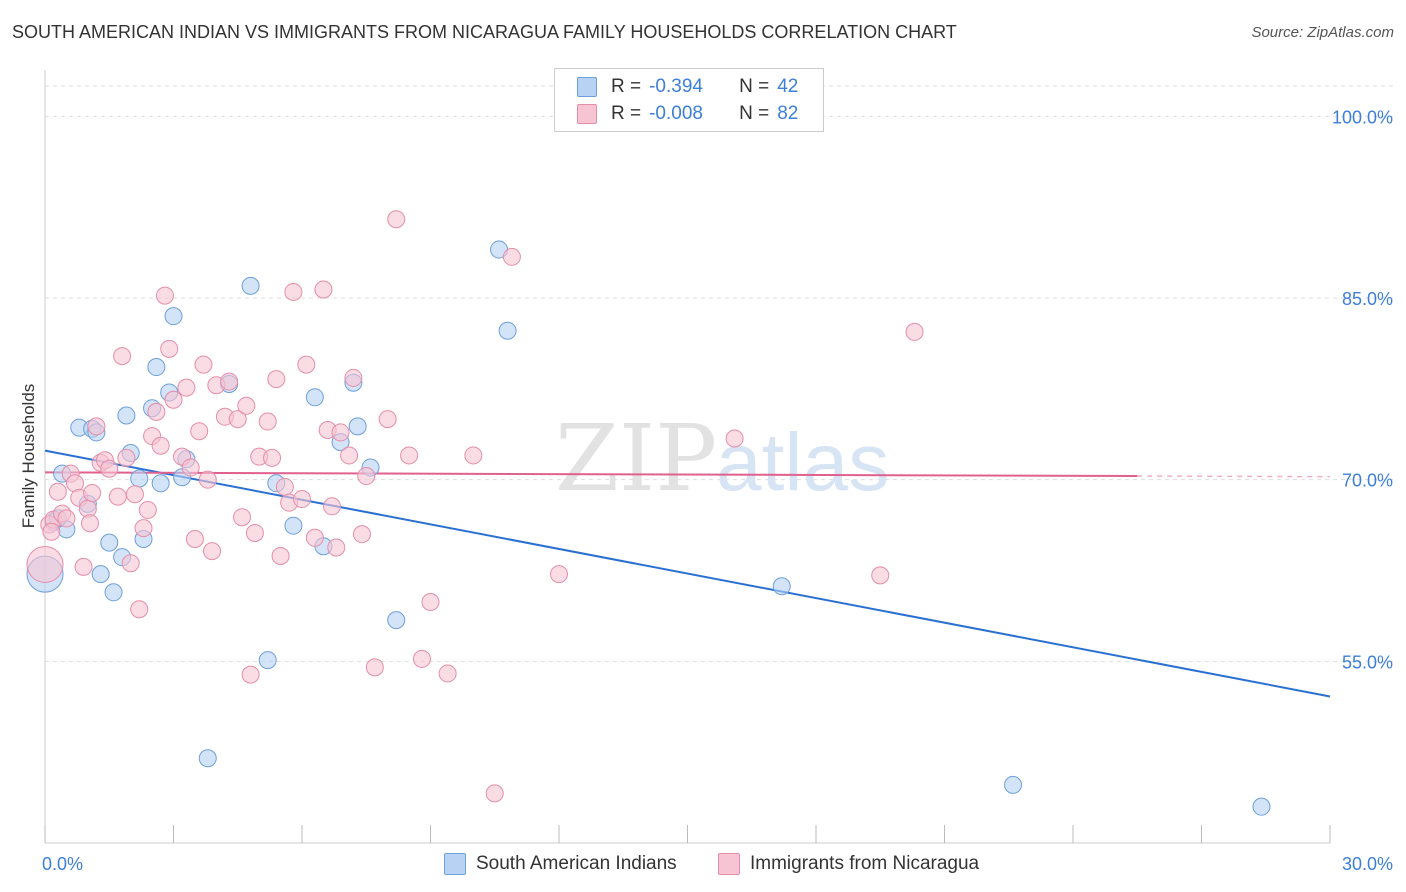 This screenshot has width=1406, height=892. What do you see at coordinates (62, 864) in the screenshot?
I see `x-tick-label: 0.0%` at bounding box center [62, 864].